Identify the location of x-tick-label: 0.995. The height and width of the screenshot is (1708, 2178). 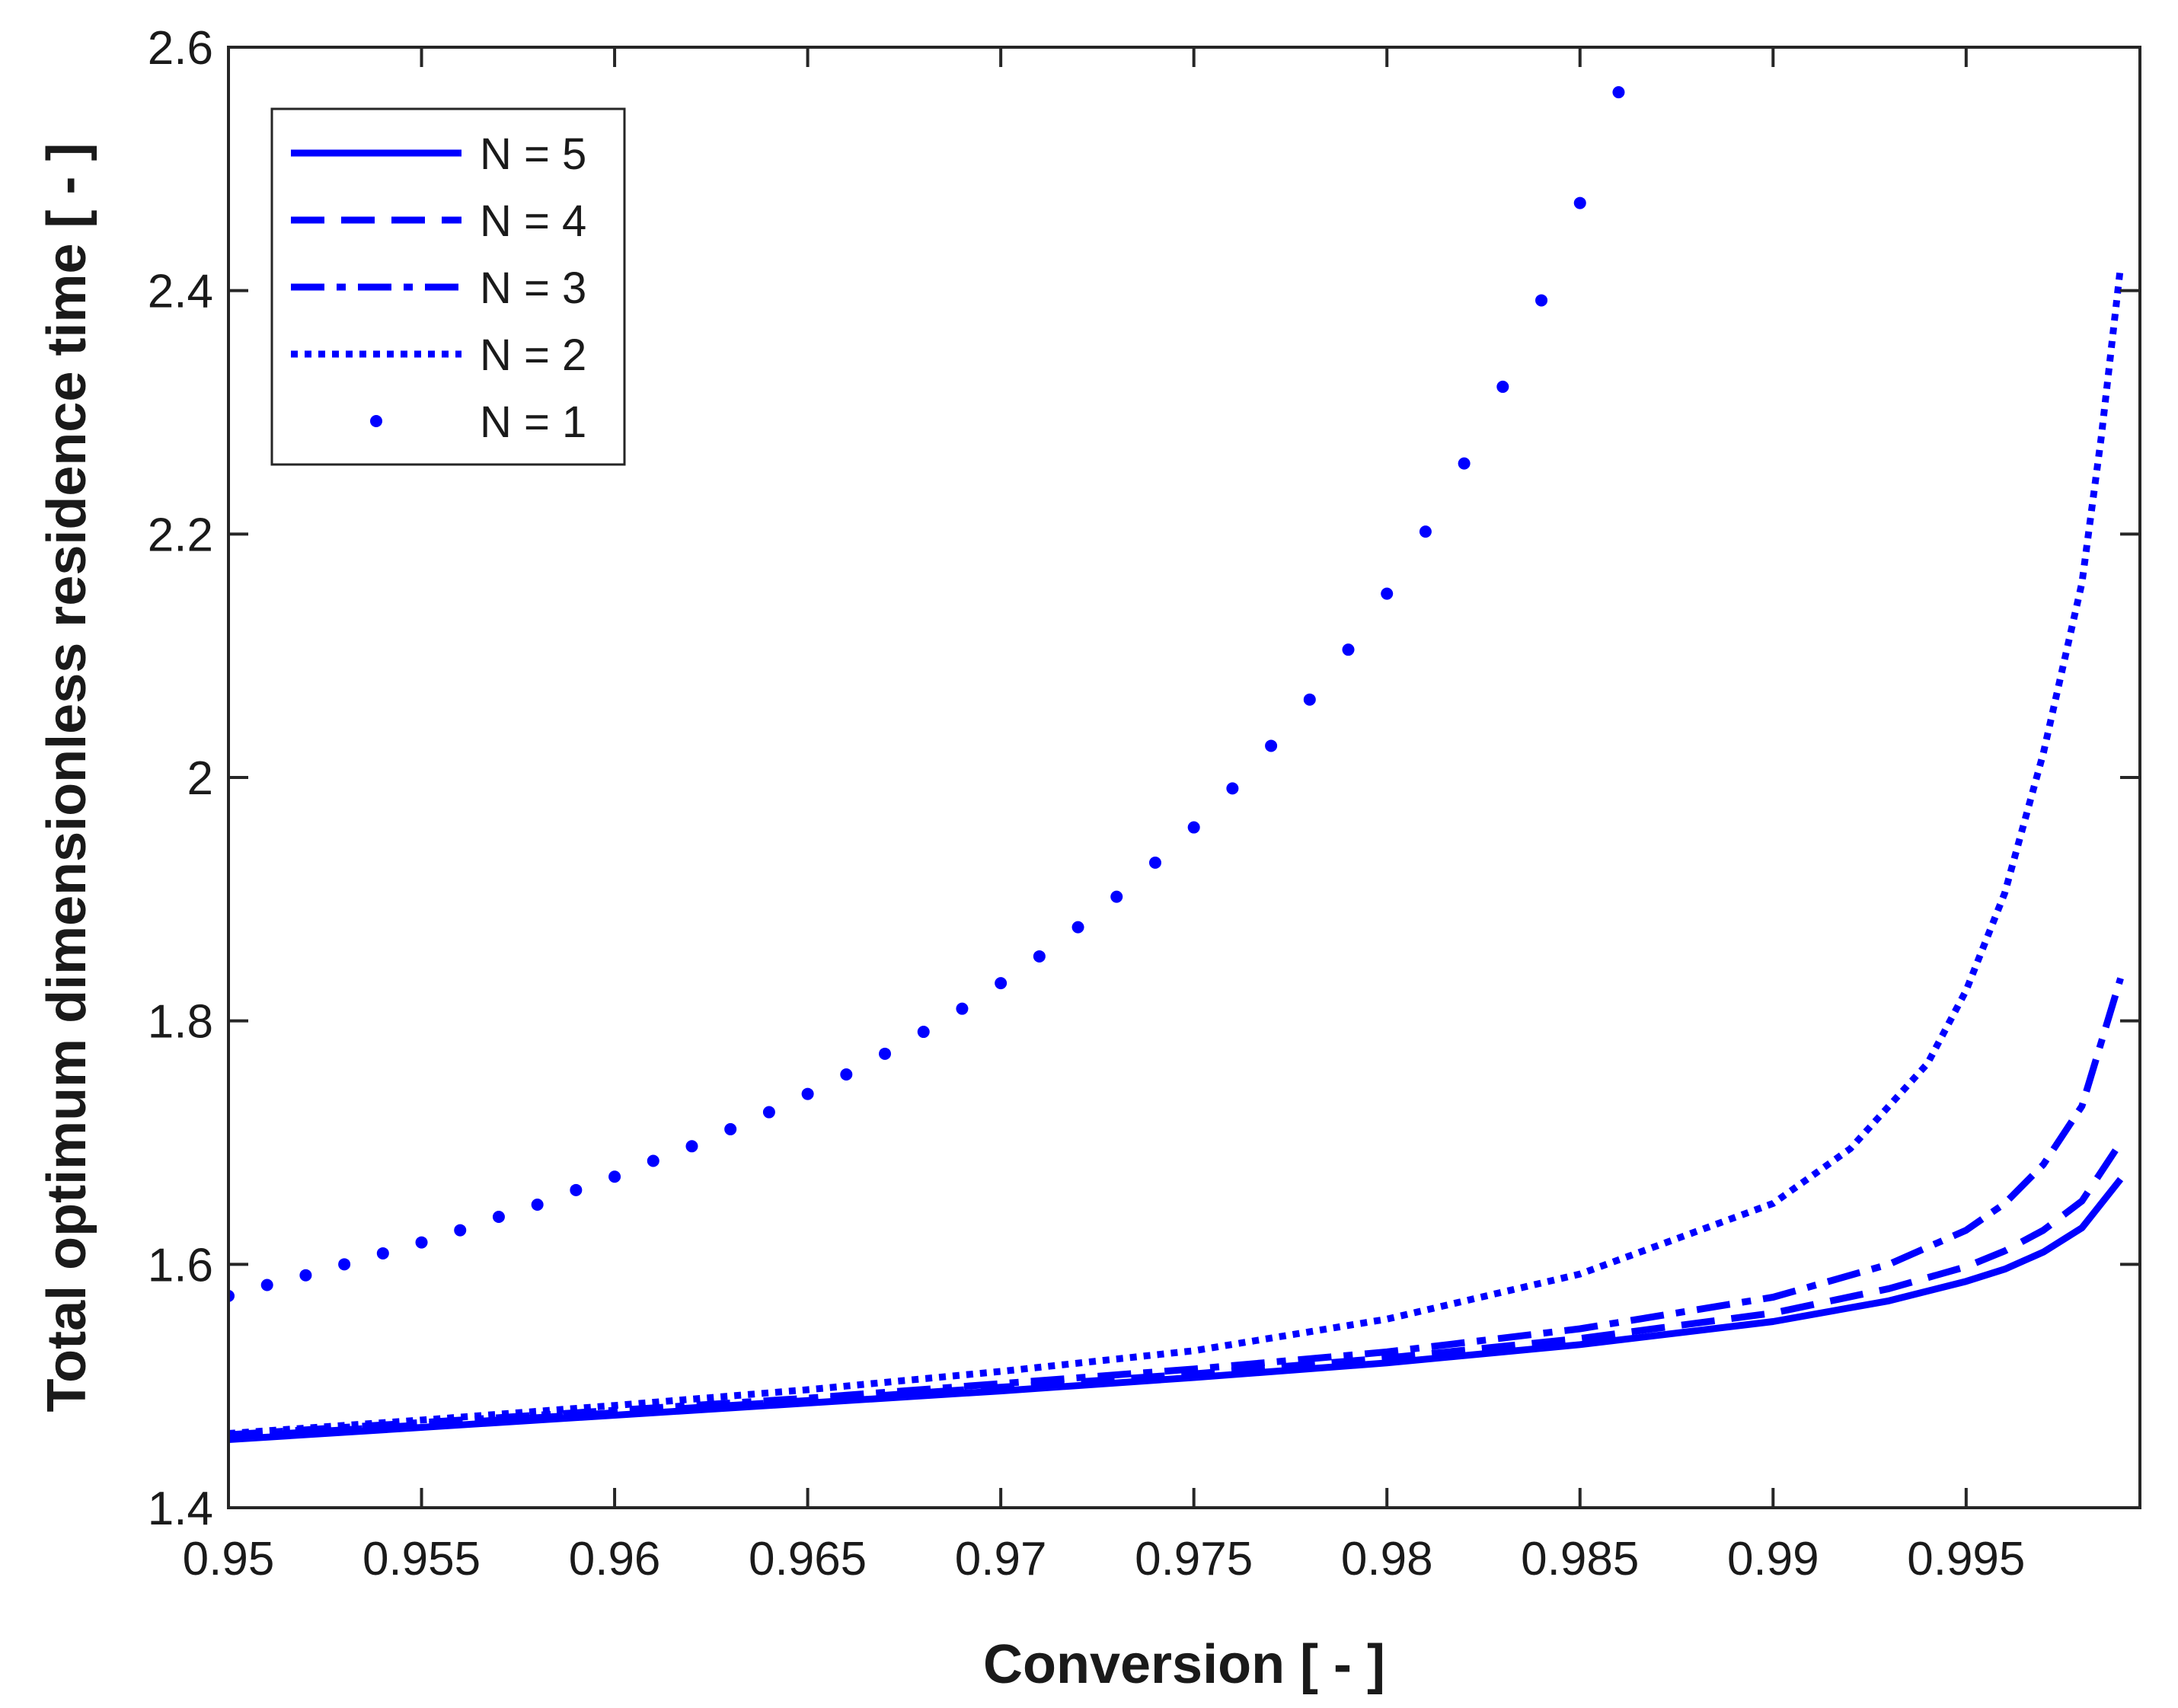
(1966, 1559).